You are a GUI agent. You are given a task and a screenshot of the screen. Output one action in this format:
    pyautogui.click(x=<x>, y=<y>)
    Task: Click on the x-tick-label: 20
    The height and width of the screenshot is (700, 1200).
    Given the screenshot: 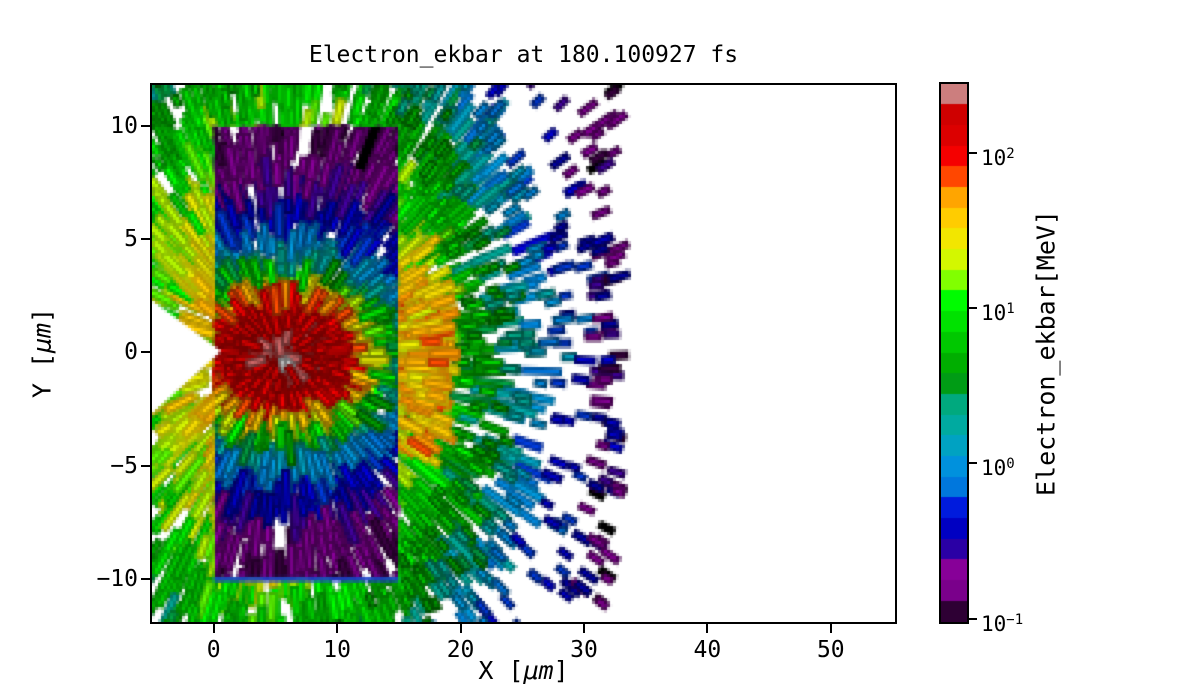 What is the action you would take?
    pyautogui.click(x=460, y=650)
    